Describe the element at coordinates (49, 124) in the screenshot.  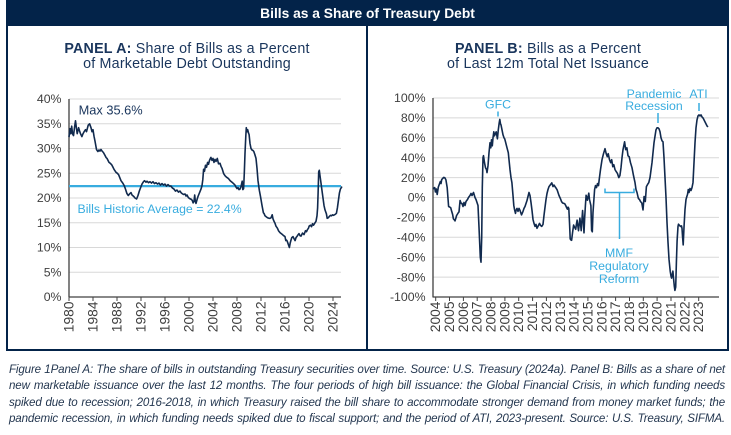
I see `svg-text: 35%` at that location.